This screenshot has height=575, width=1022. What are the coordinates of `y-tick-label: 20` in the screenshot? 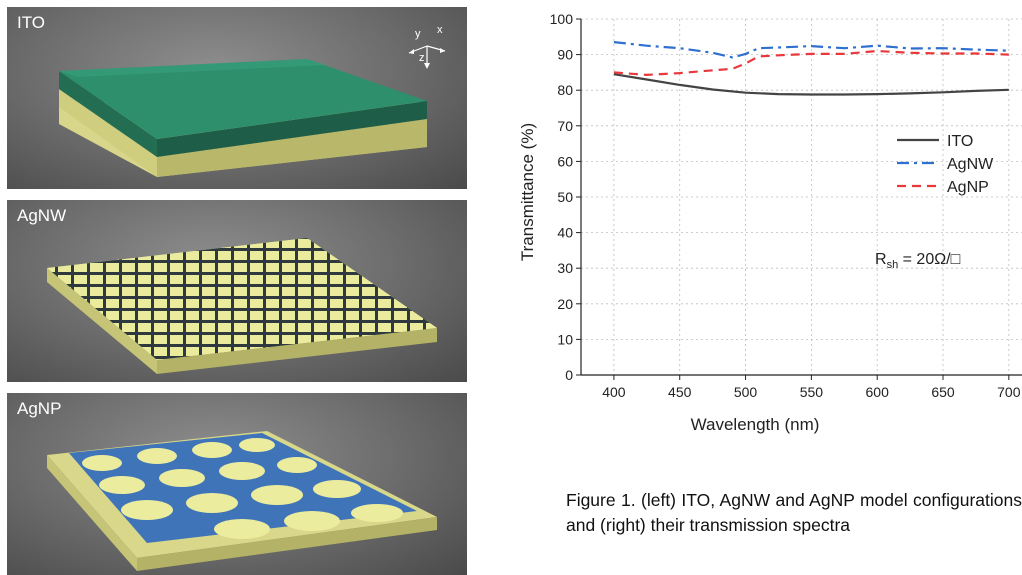 It's located at (565, 304).